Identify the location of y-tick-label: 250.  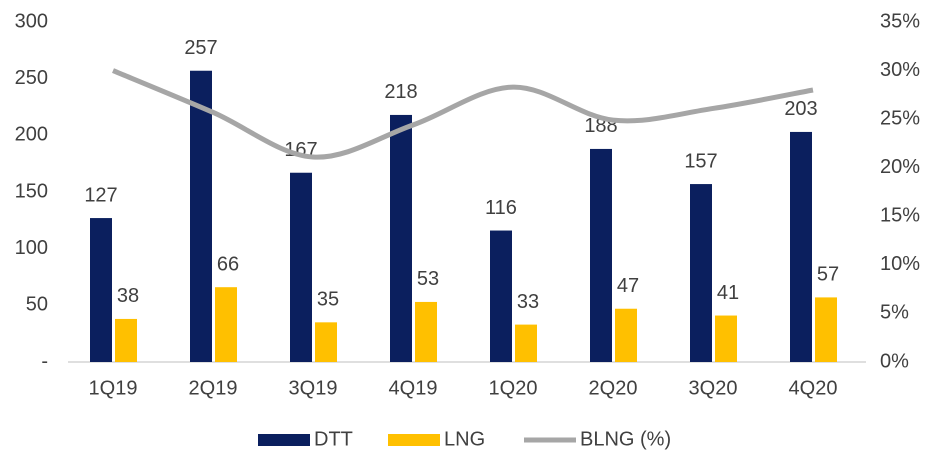
(31, 78).